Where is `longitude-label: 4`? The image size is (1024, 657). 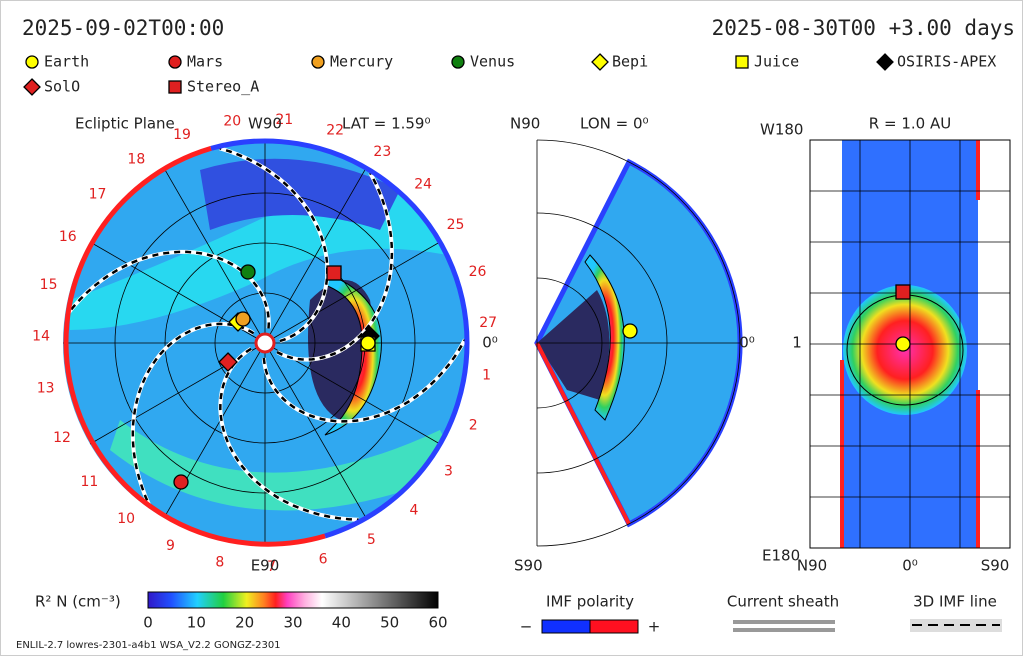 longitude-label: 4 is located at coordinates (413, 510).